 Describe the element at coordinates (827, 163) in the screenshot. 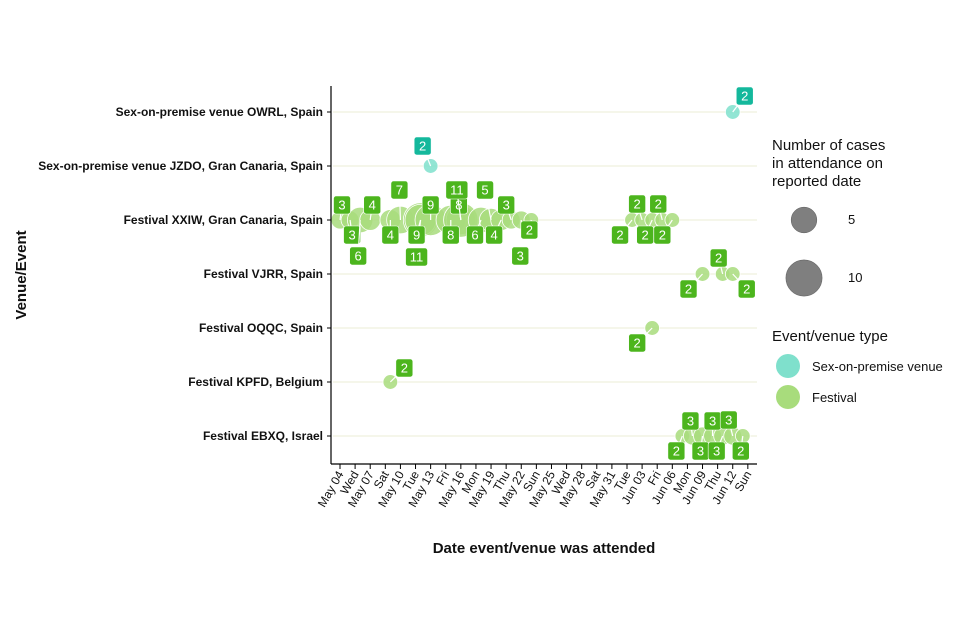

I see `size-legend-title: in attendance on` at that location.